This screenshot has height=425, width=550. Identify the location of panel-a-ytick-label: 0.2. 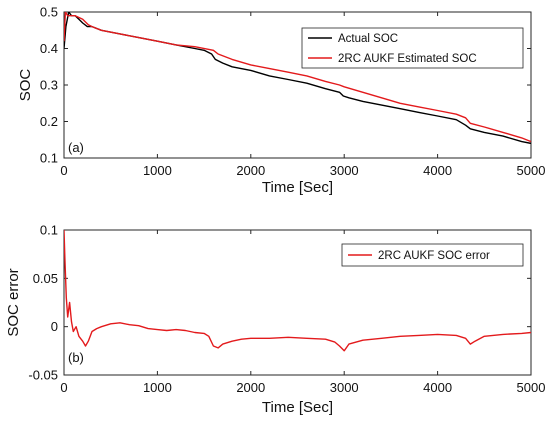
(49, 121).